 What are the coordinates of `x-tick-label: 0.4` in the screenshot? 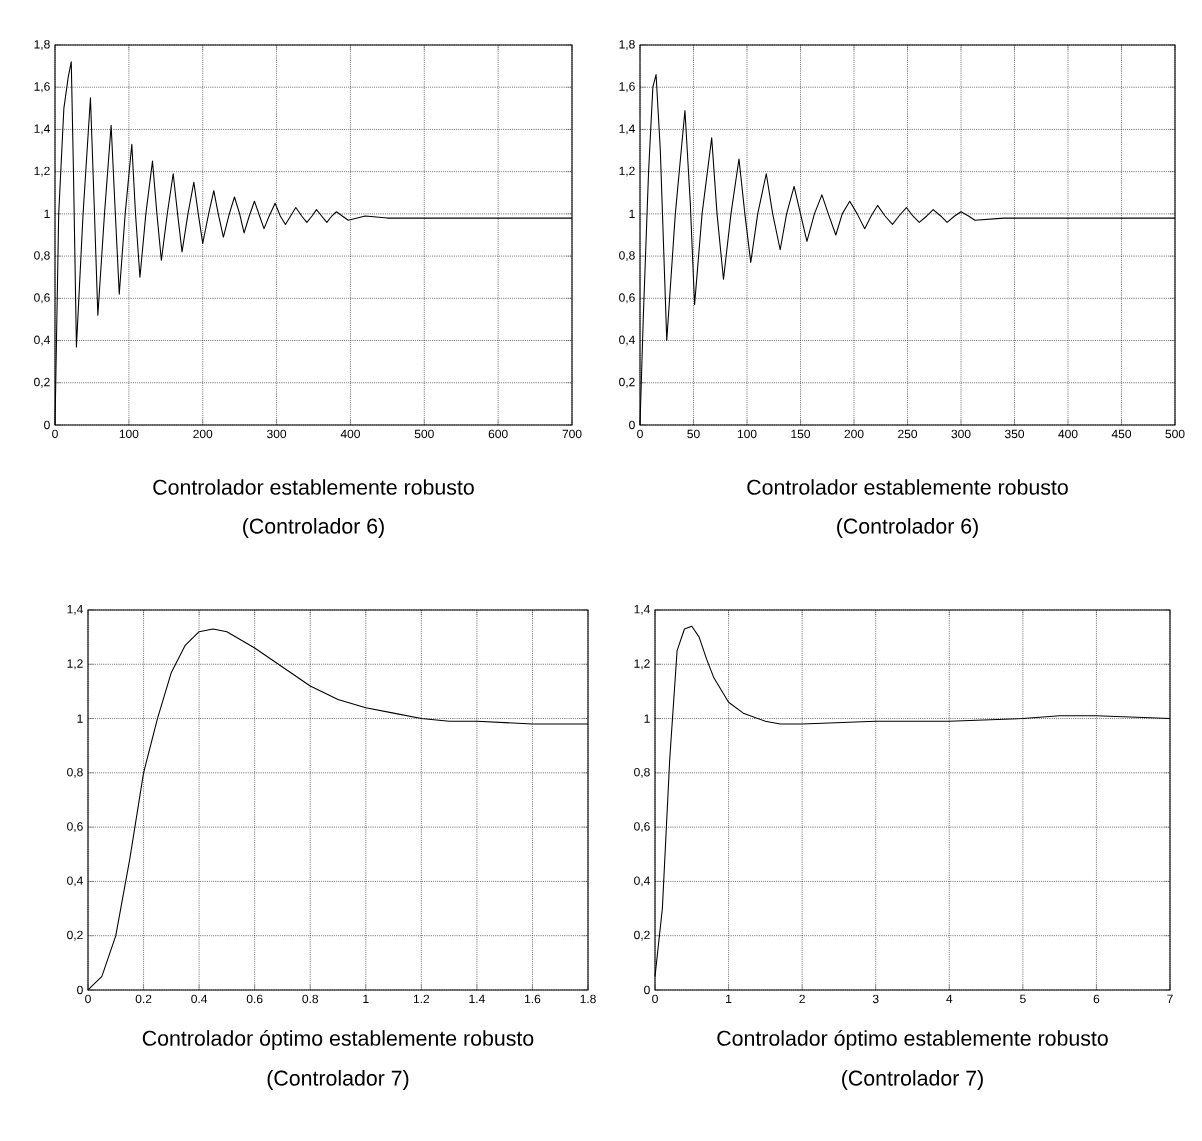 It's located at (199, 999).